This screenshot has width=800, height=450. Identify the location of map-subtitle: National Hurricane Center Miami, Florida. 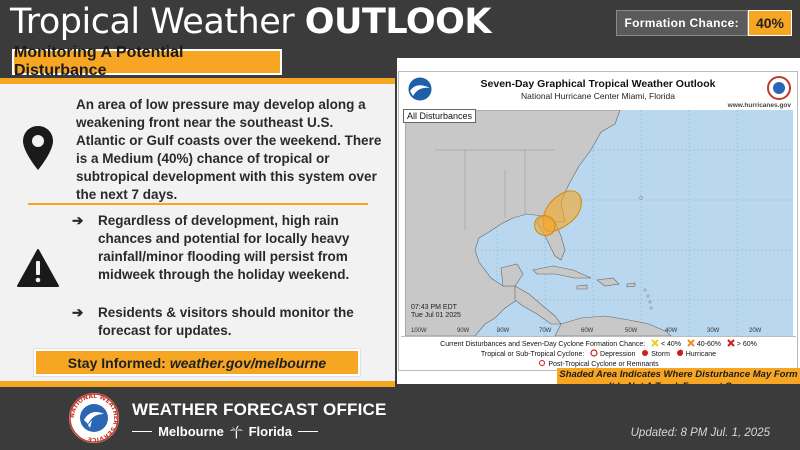
(597, 96).